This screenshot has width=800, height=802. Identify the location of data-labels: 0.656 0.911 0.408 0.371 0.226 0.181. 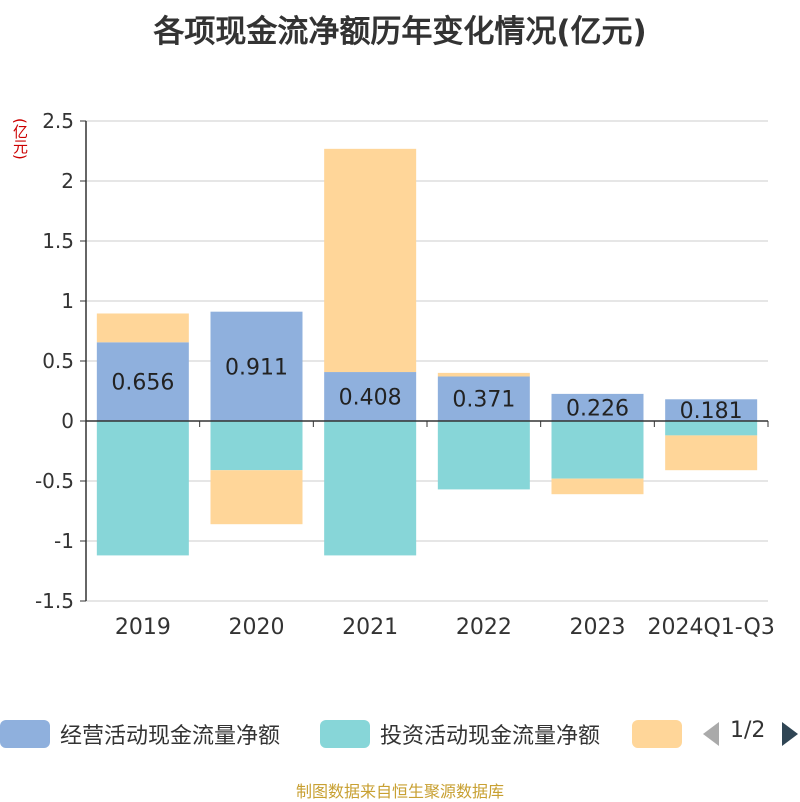
(426, 389).